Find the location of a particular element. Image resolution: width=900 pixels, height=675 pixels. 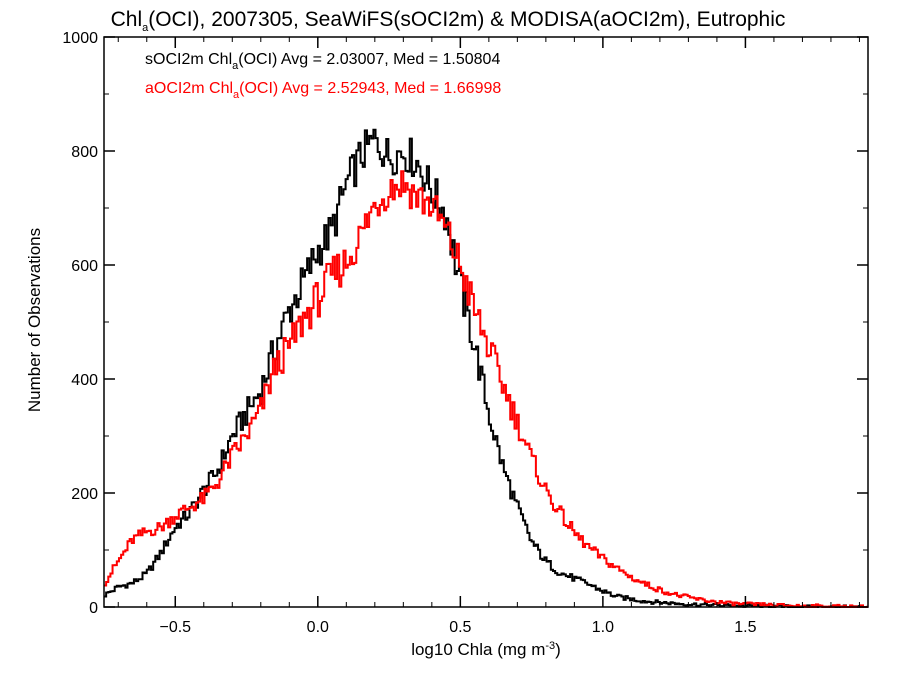

x-axis-title-superscript: -3 is located at coordinates (550, 646).